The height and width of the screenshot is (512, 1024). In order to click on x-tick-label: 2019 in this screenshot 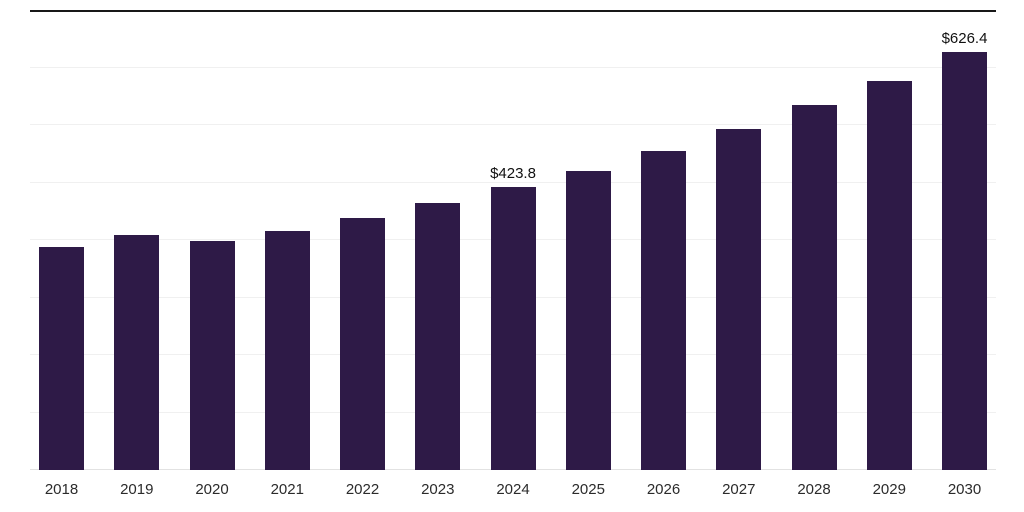, I will do `click(137, 489)`.